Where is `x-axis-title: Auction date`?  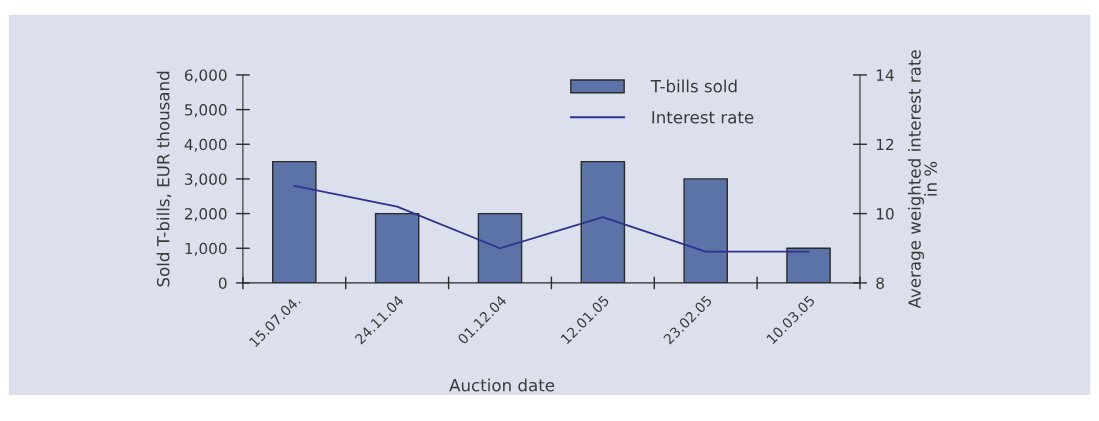 x-axis-title: Auction date is located at coordinates (502, 385).